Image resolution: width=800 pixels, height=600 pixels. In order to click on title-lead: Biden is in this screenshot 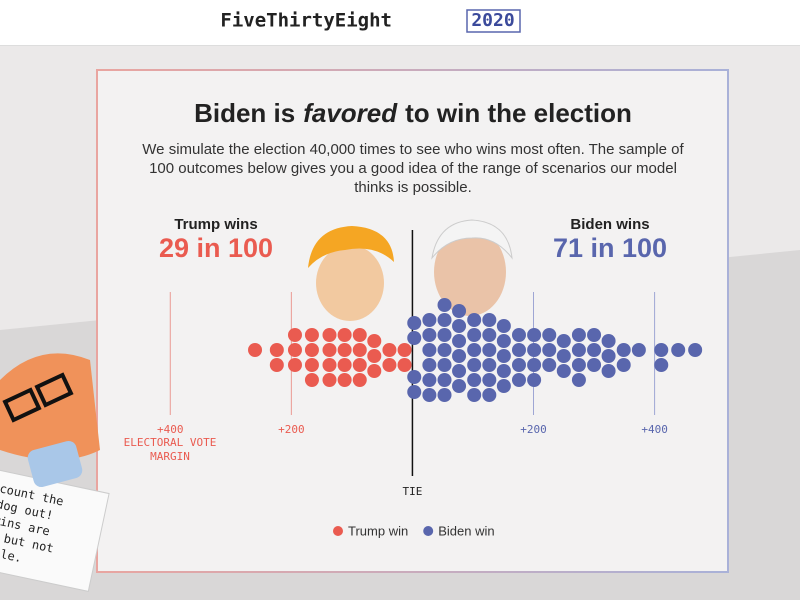, I will do `click(244, 113)`.